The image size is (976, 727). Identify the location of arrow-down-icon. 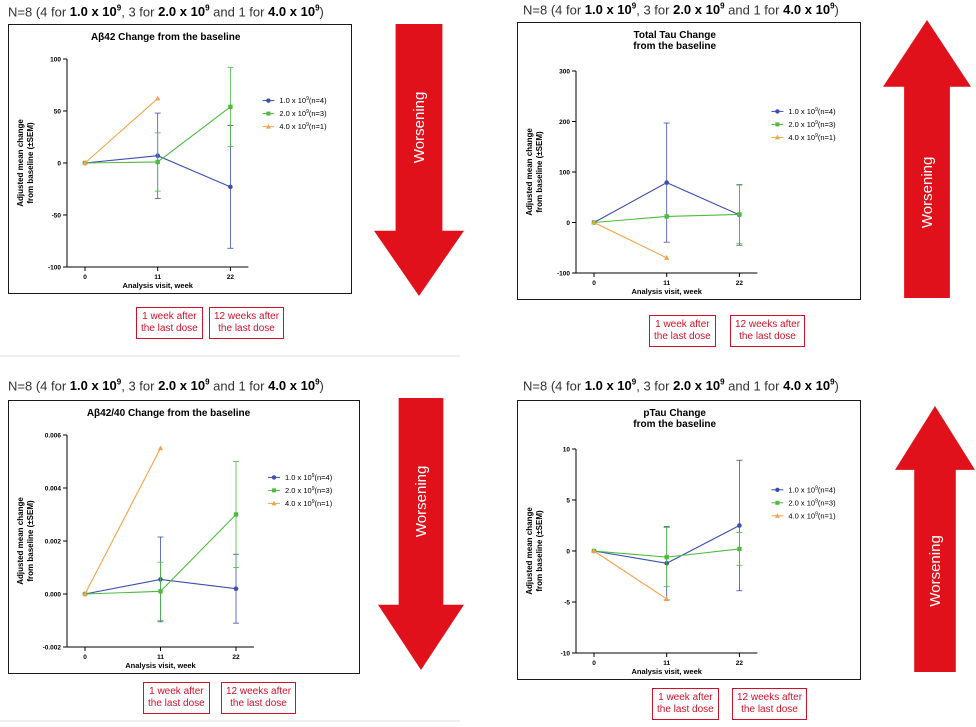
(419, 160).